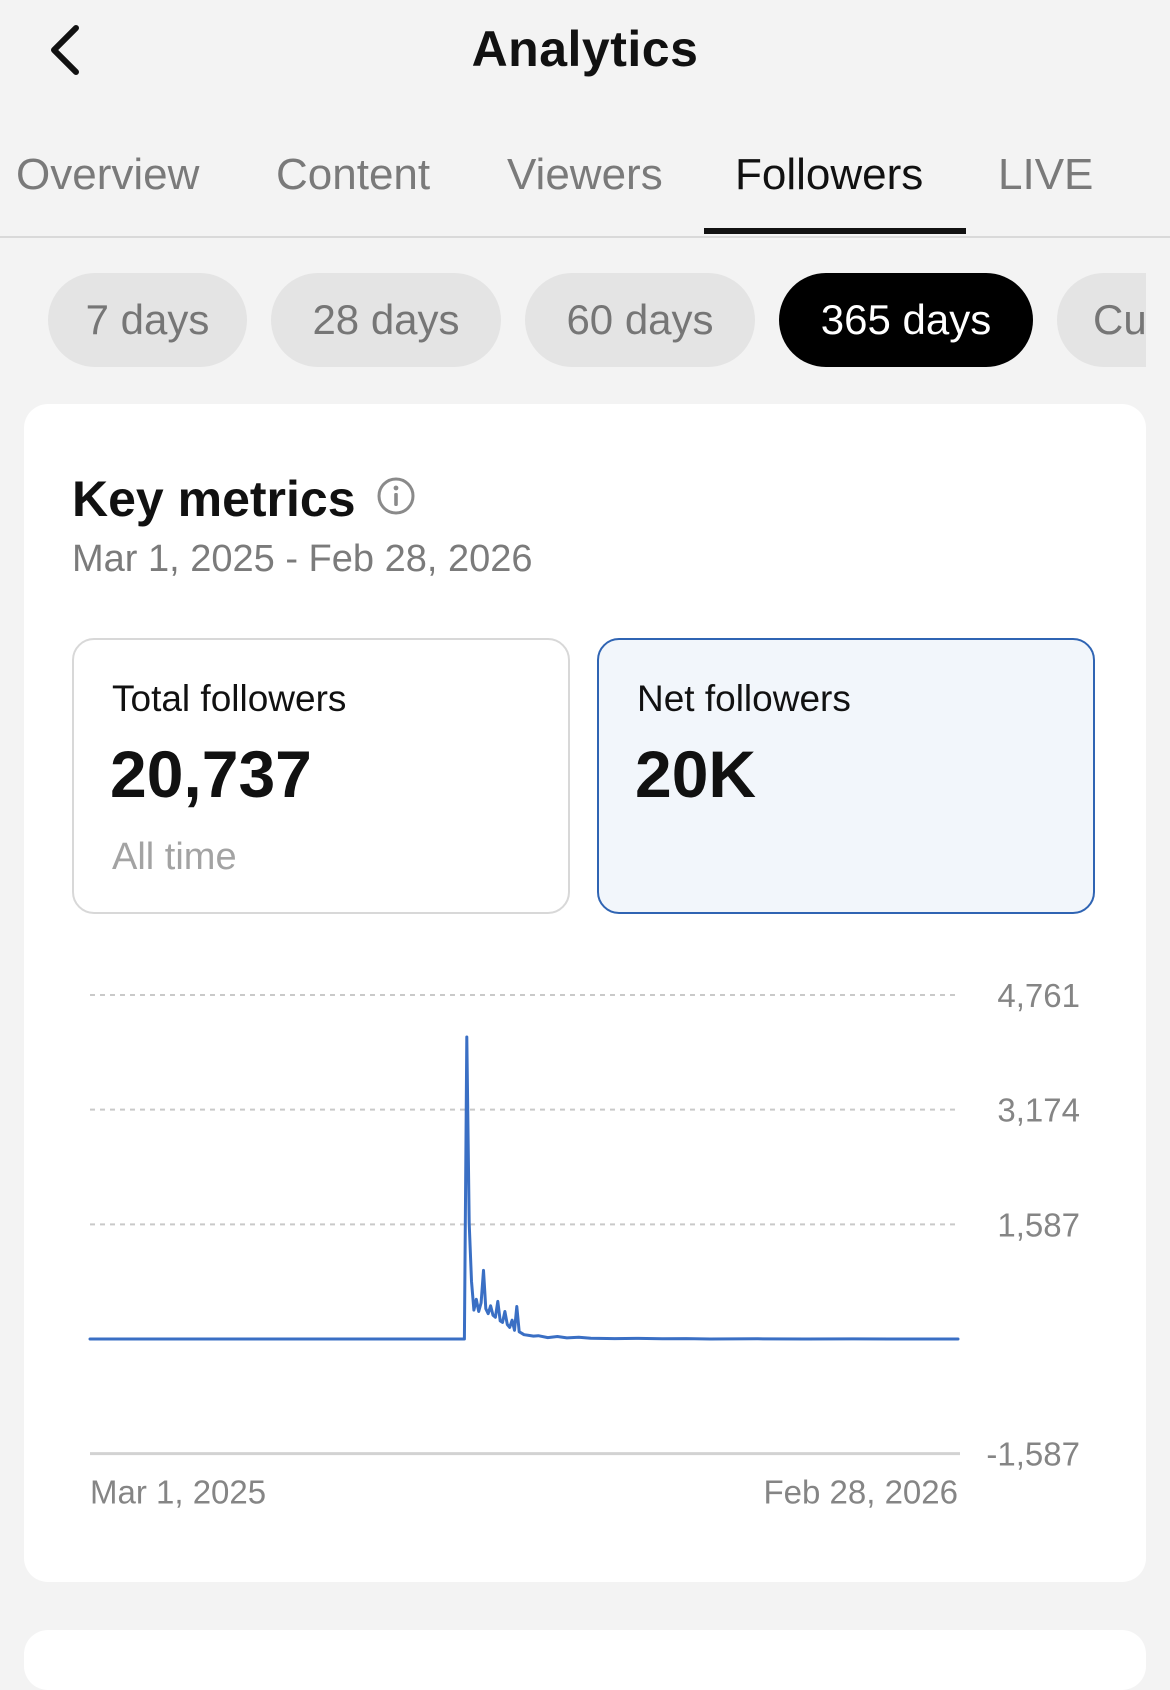 The width and height of the screenshot is (1170, 1690). What do you see at coordinates (696, 774) in the screenshot?
I see `net-followers-value: 20K` at bounding box center [696, 774].